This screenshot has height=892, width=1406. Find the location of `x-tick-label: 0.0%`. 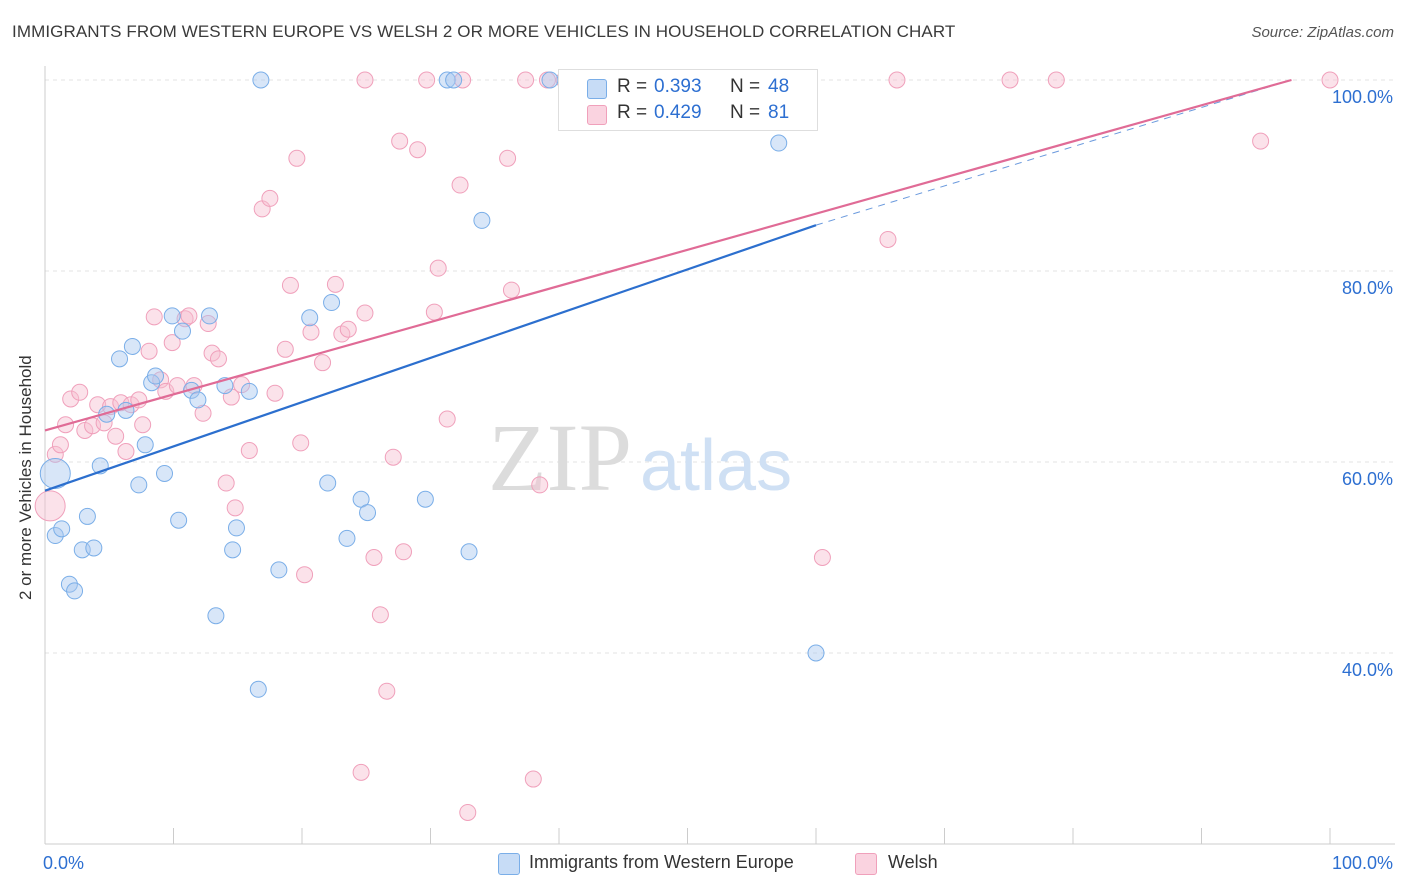

x-tick-label: 0.0% is located at coordinates (63, 863).